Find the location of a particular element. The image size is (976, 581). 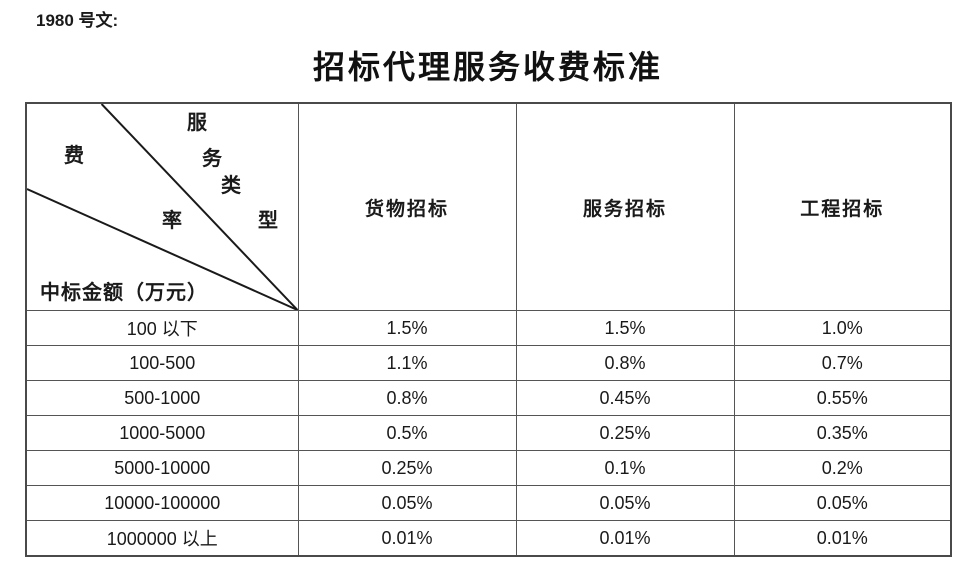

table-row: 5000-10000 0.25% 0.1% 0.2% is located at coordinates (488, 468).